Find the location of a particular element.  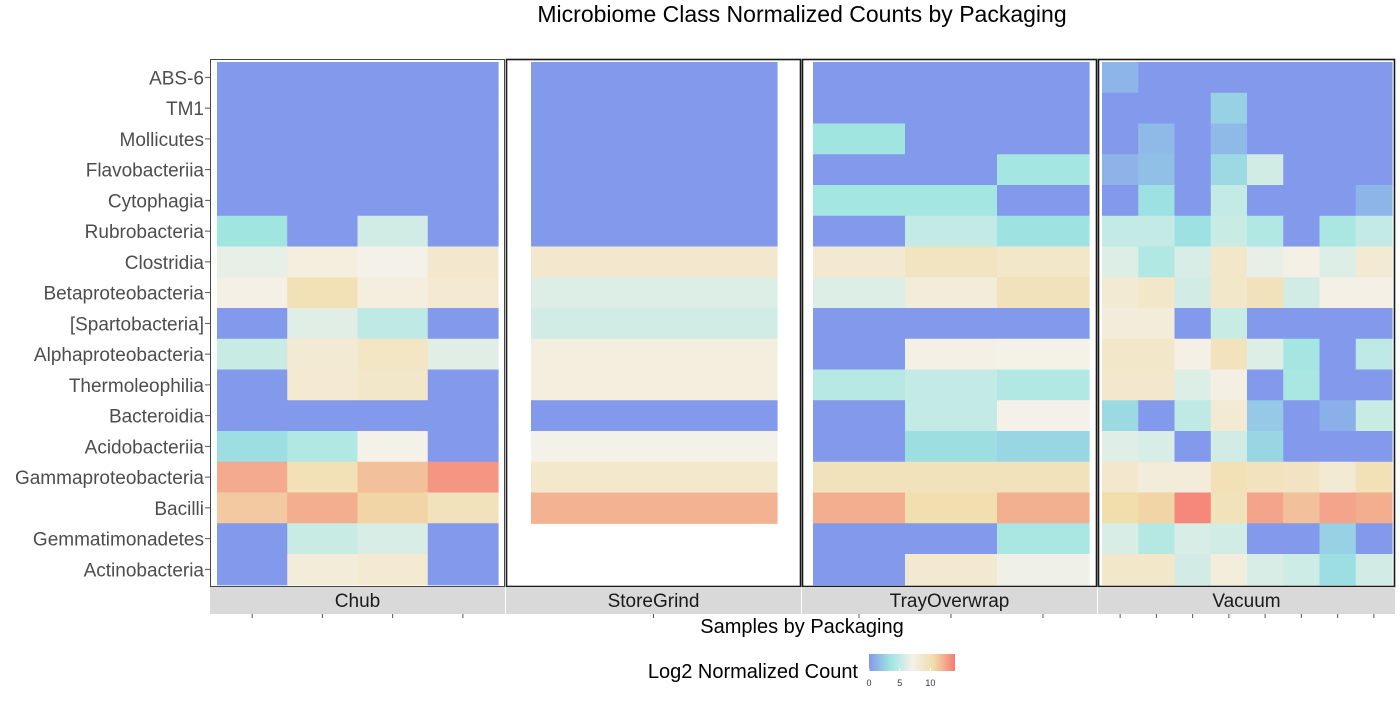

legend-title: Log2 Normalized Count is located at coordinates (753, 672).